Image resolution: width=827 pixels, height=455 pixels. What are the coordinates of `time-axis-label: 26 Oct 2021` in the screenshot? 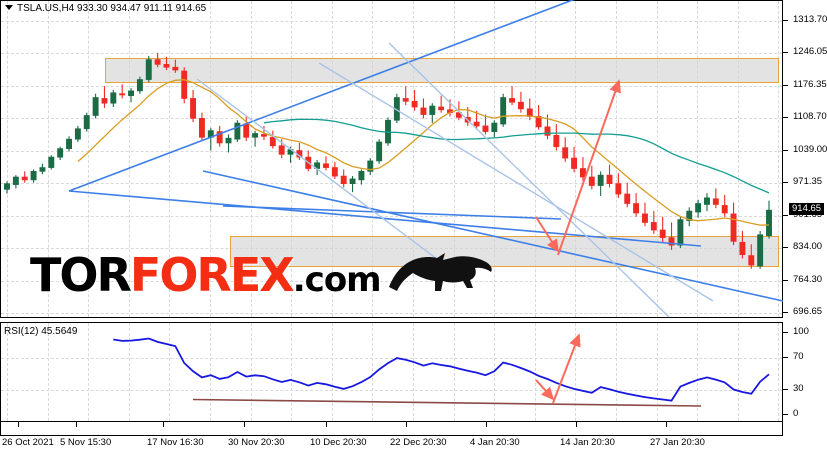 It's located at (28, 442).